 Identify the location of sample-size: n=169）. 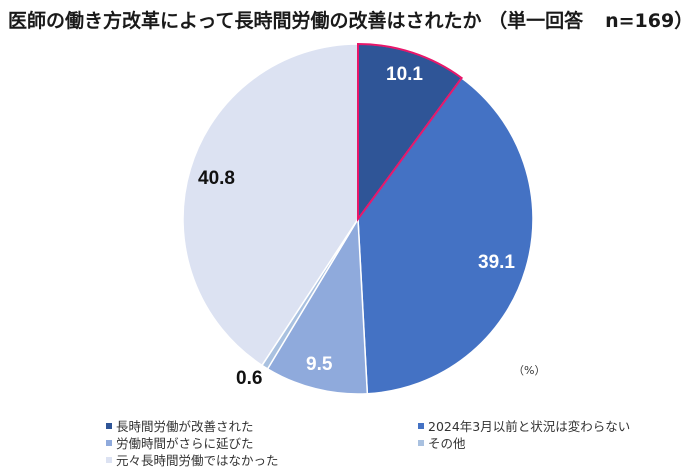
(648, 21).